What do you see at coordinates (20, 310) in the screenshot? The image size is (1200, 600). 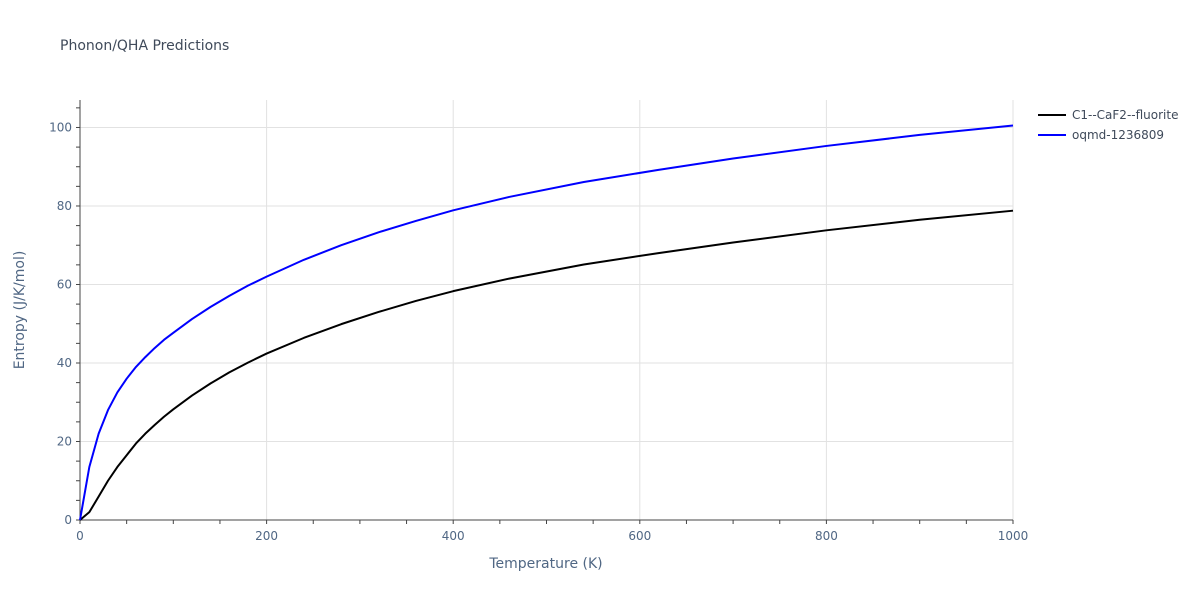 I see `y-axis-label: Entropy (J/K/mol)` at bounding box center [20, 310].